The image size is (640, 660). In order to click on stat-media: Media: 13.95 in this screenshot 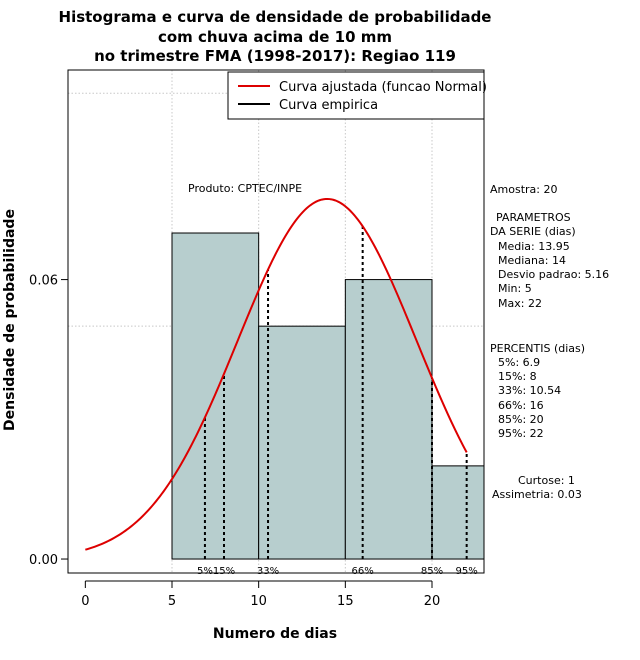, I will do `click(534, 246)`.